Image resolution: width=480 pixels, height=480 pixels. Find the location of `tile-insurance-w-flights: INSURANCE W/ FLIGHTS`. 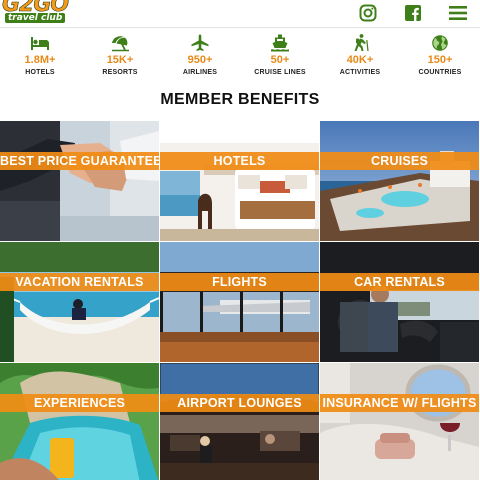

tile-insurance-w-flights: INSURANCE W/ FLIGHTS is located at coordinates (399, 421).